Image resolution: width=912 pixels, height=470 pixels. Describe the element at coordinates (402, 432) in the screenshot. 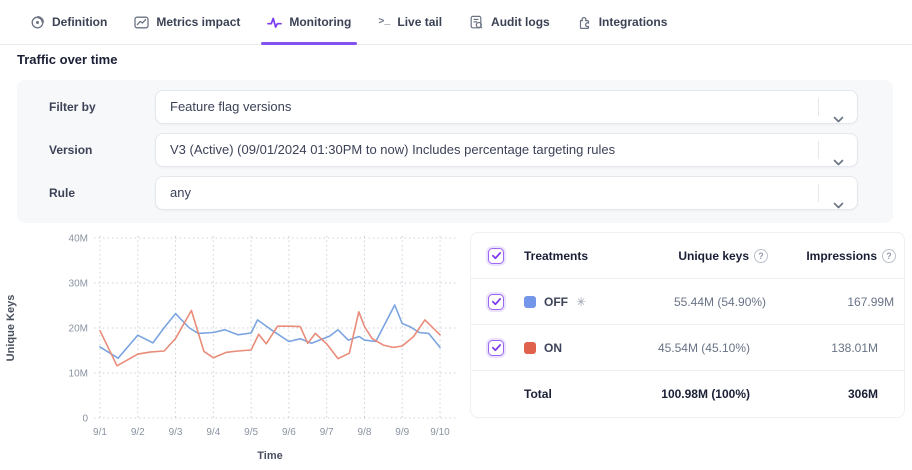

I see `svg-text: 9/9` at that location.